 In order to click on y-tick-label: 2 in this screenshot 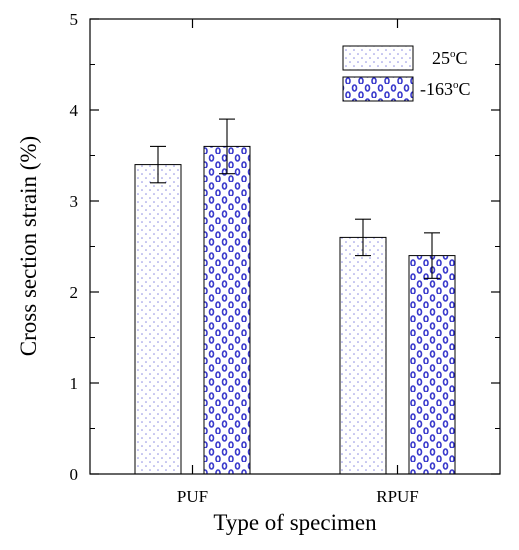, I will do `click(74, 292)`.